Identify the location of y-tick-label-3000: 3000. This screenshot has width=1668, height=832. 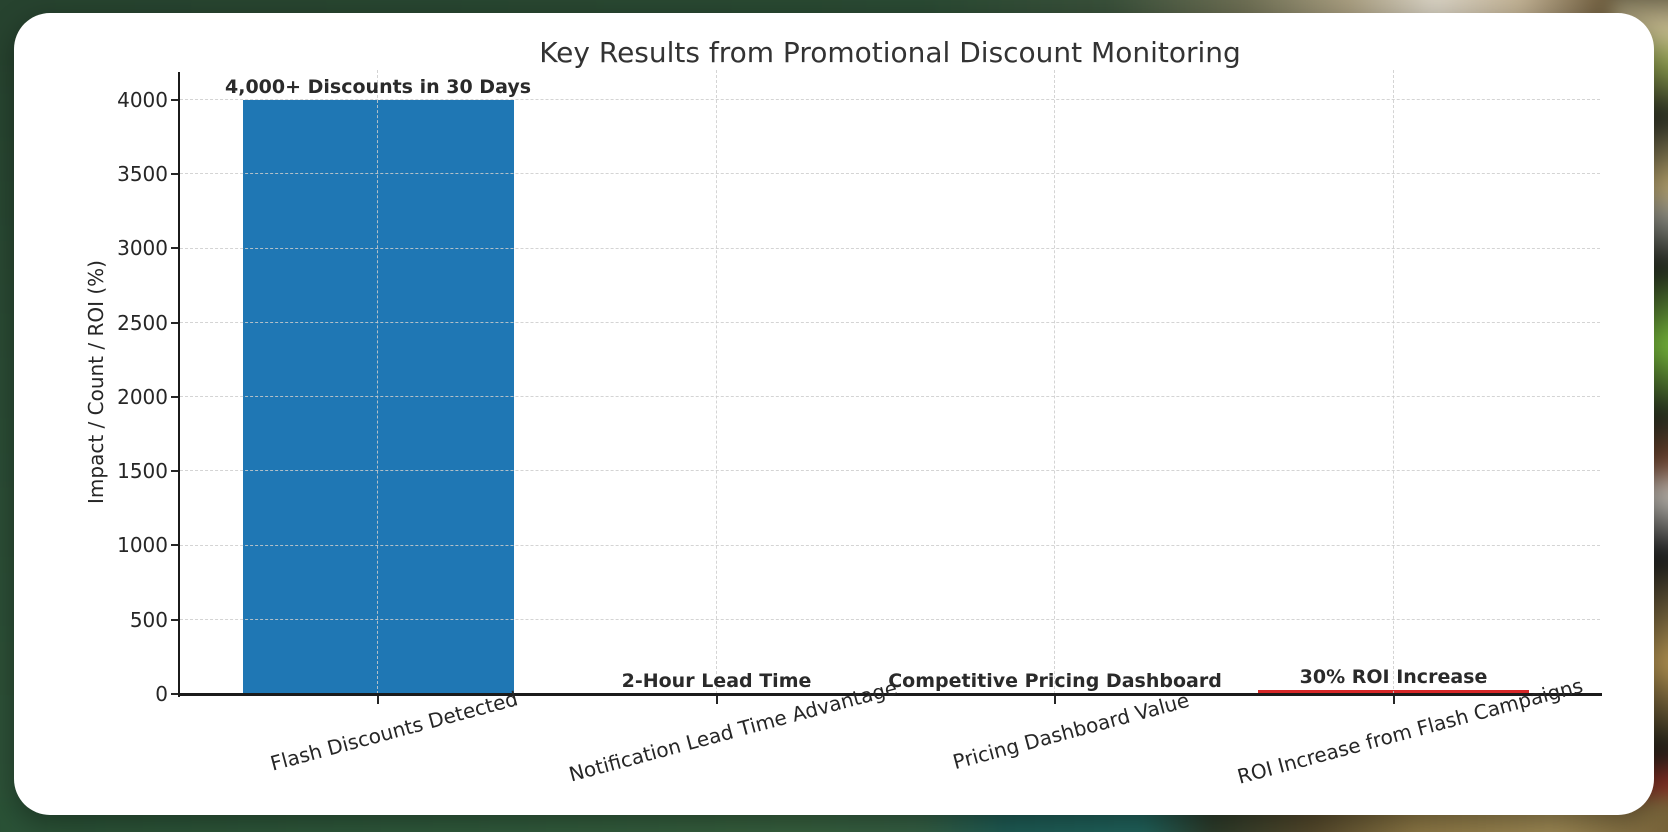
(142, 248).